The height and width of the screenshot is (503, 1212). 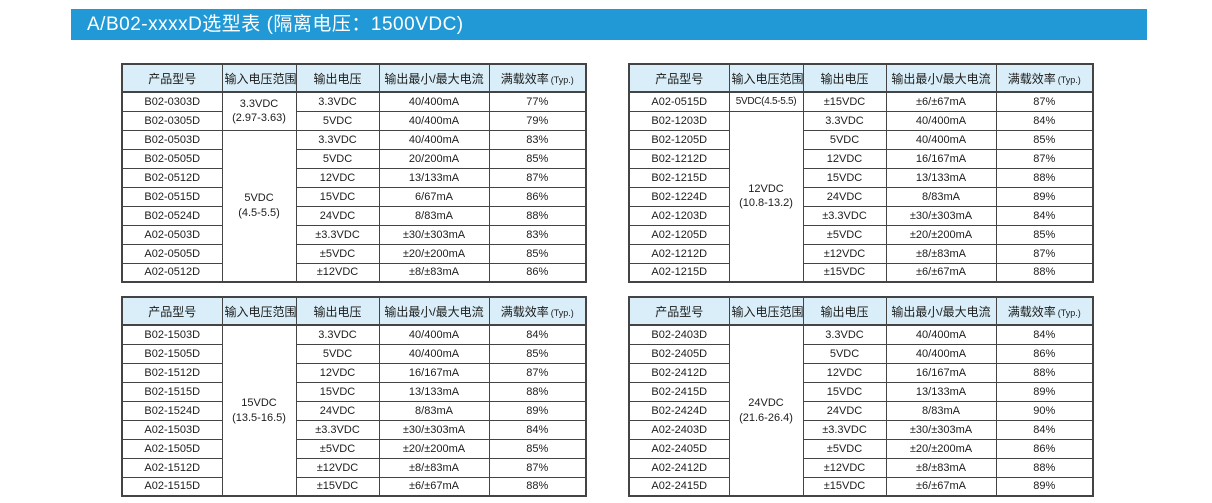 I want to click on model-cell: A02-1503D, so click(x=172, y=429).